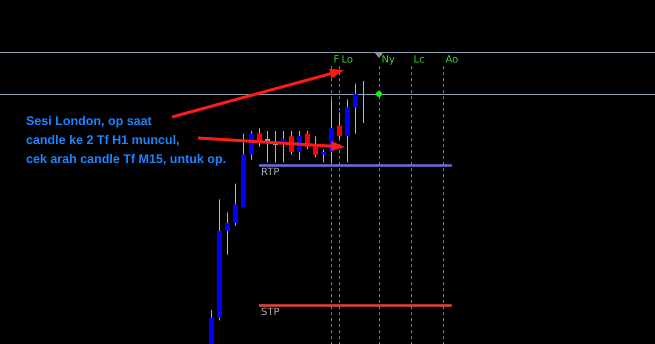 The height and width of the screenshot is (344, 655). What do you see at coordinates (270, 172) in the screenshot?
I see `ref-line-label: RTP` at bounding box center [270, 172].